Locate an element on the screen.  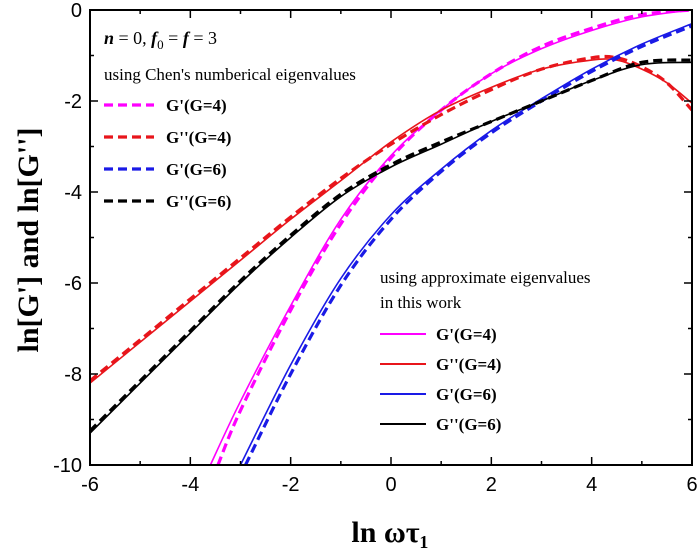
legend-solid-label: G''(G=6) is located at coordinates (468, 424).